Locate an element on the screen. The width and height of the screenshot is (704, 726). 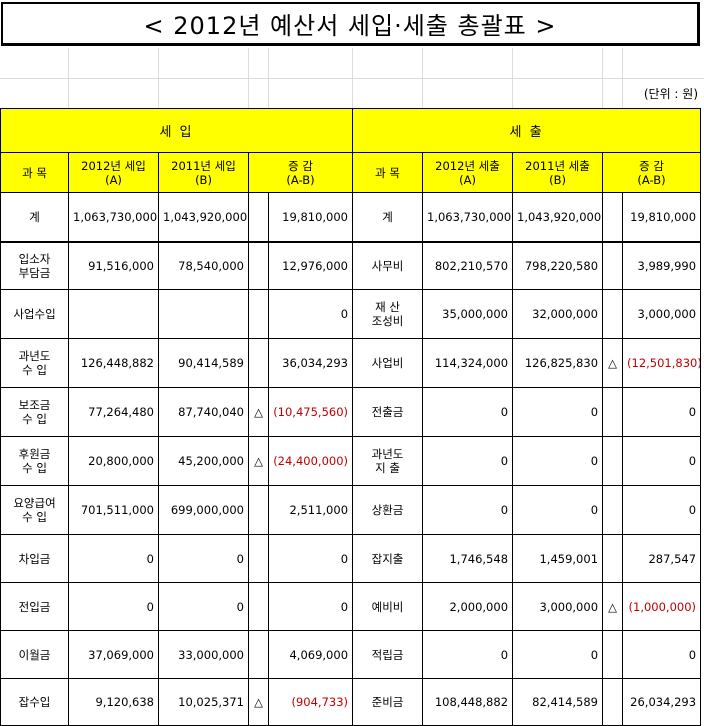
expense-diff-value: (1,000,000) is located at coordinates (662, 606).